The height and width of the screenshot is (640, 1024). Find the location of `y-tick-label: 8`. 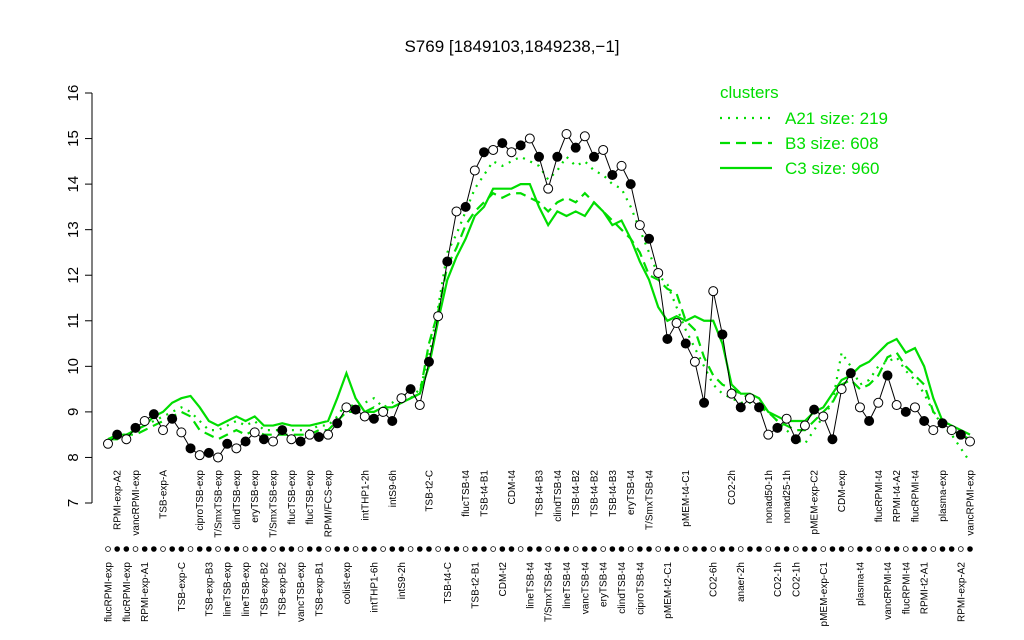

y-tick-label: 8 is located at coordinates (73, 457).